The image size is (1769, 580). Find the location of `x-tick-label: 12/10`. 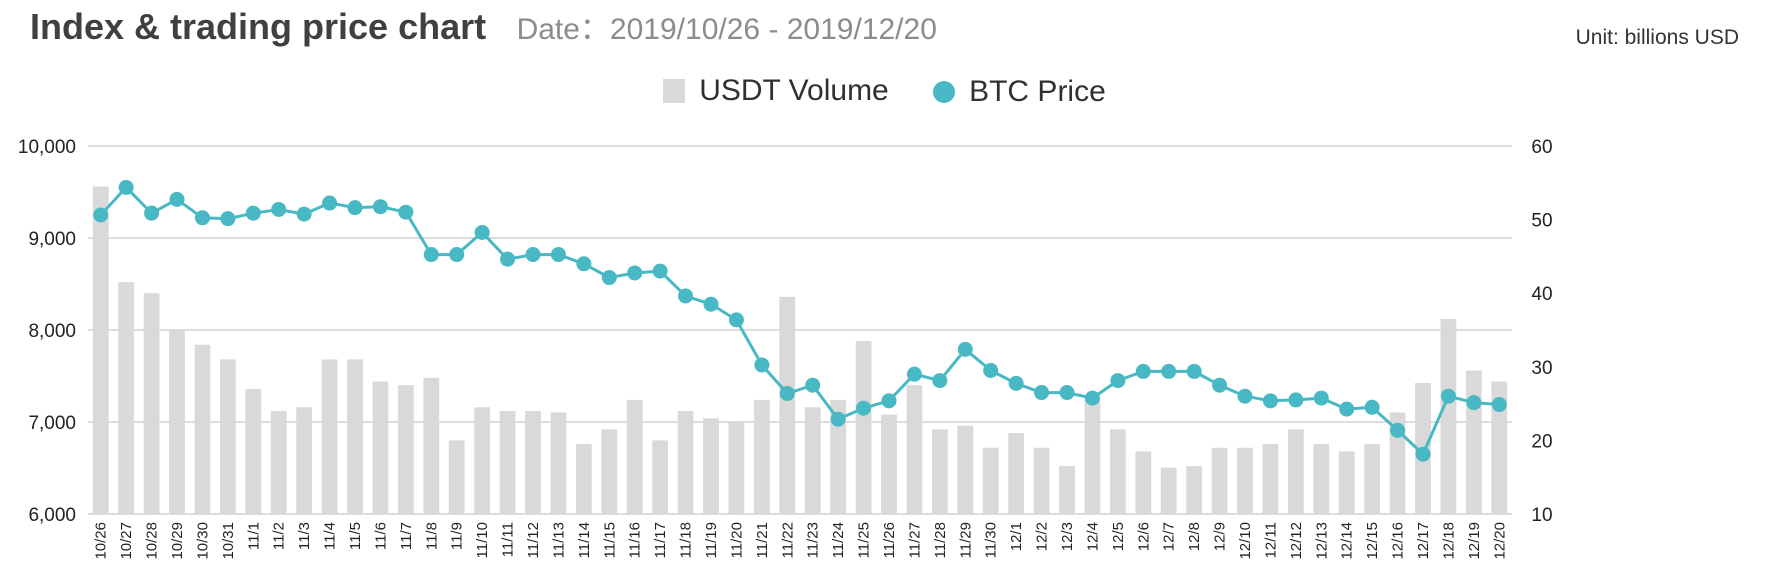

x-tick-label: 12/10 is located at coordinates (1245, 541).